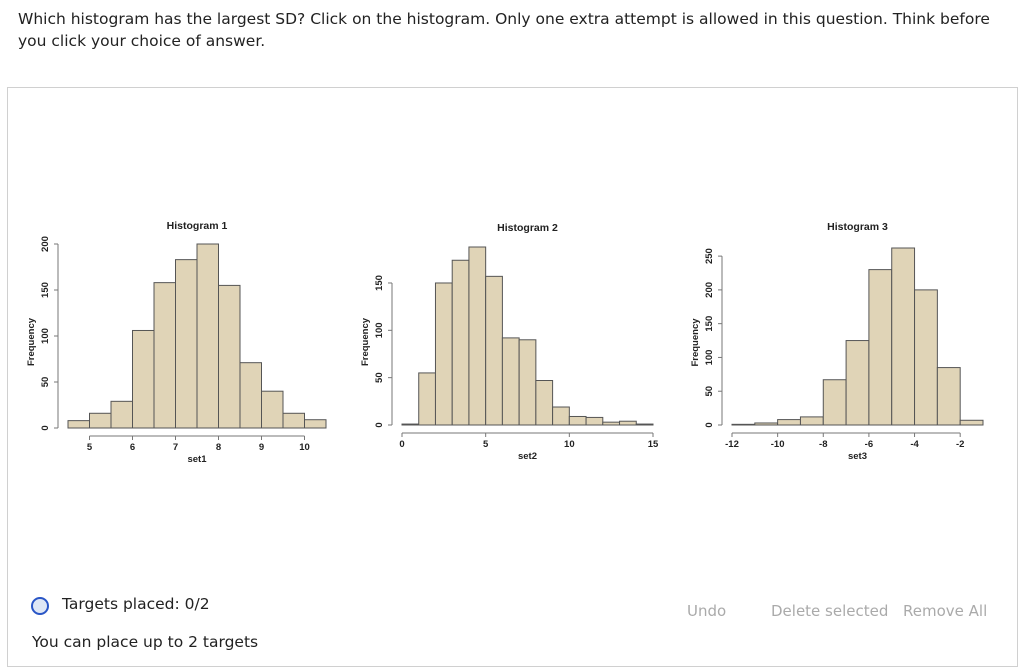 The image size is (1024, 667). Describe the element at coordinates (197, 459) in the screenshot. I see `x-axis-label: set1` at that location.